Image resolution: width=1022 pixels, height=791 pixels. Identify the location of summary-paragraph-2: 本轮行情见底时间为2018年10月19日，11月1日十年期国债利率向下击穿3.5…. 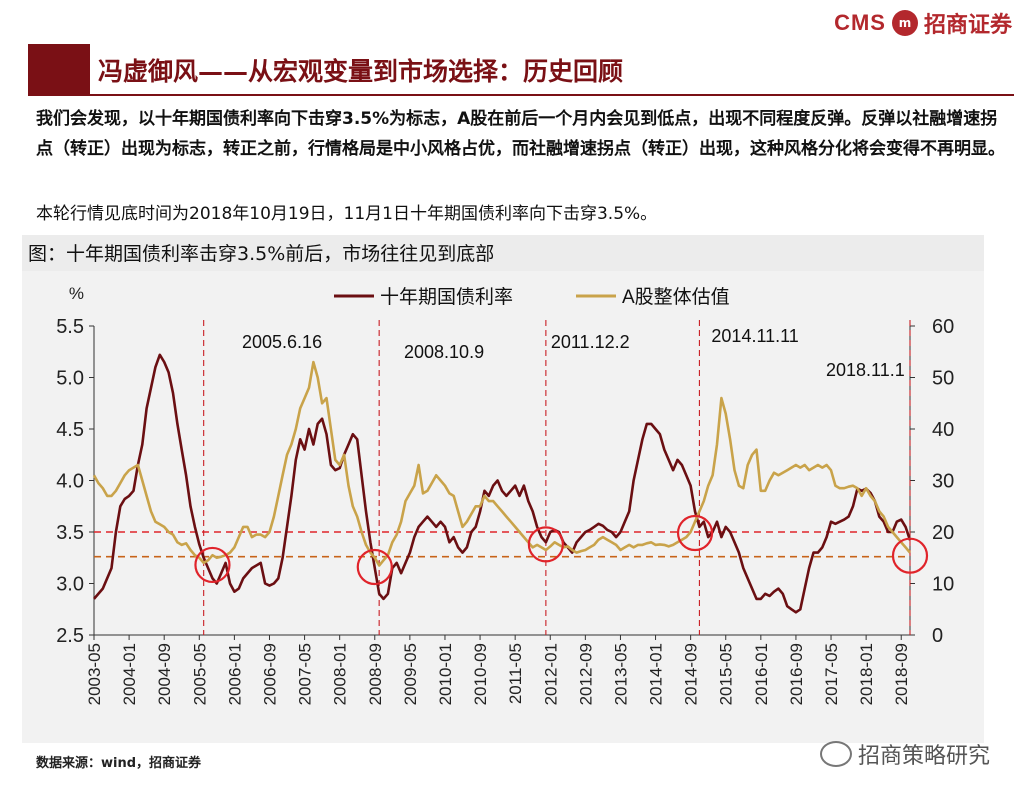
(347, 214).